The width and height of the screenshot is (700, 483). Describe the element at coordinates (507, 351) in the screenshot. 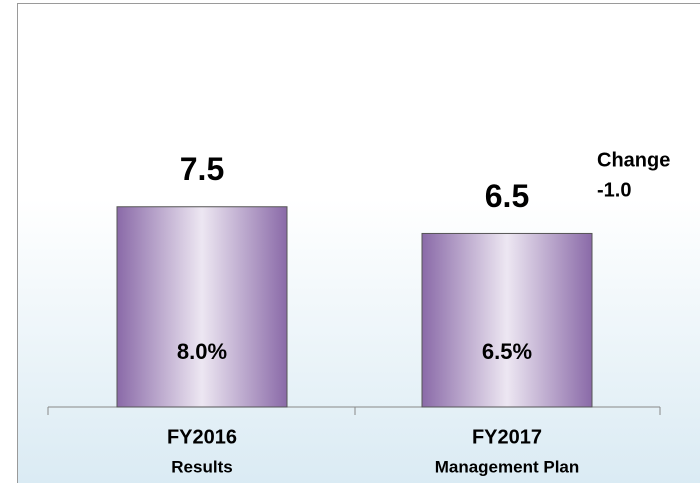

I see `inner-label: 6.5%` at that location.